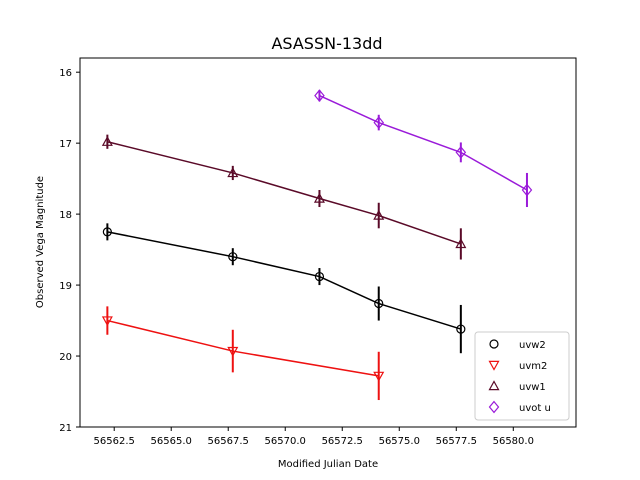  Describe the element at coordinates (285, 441) in the screenshot. I see `x-tick-label: 56570.0` at that location.